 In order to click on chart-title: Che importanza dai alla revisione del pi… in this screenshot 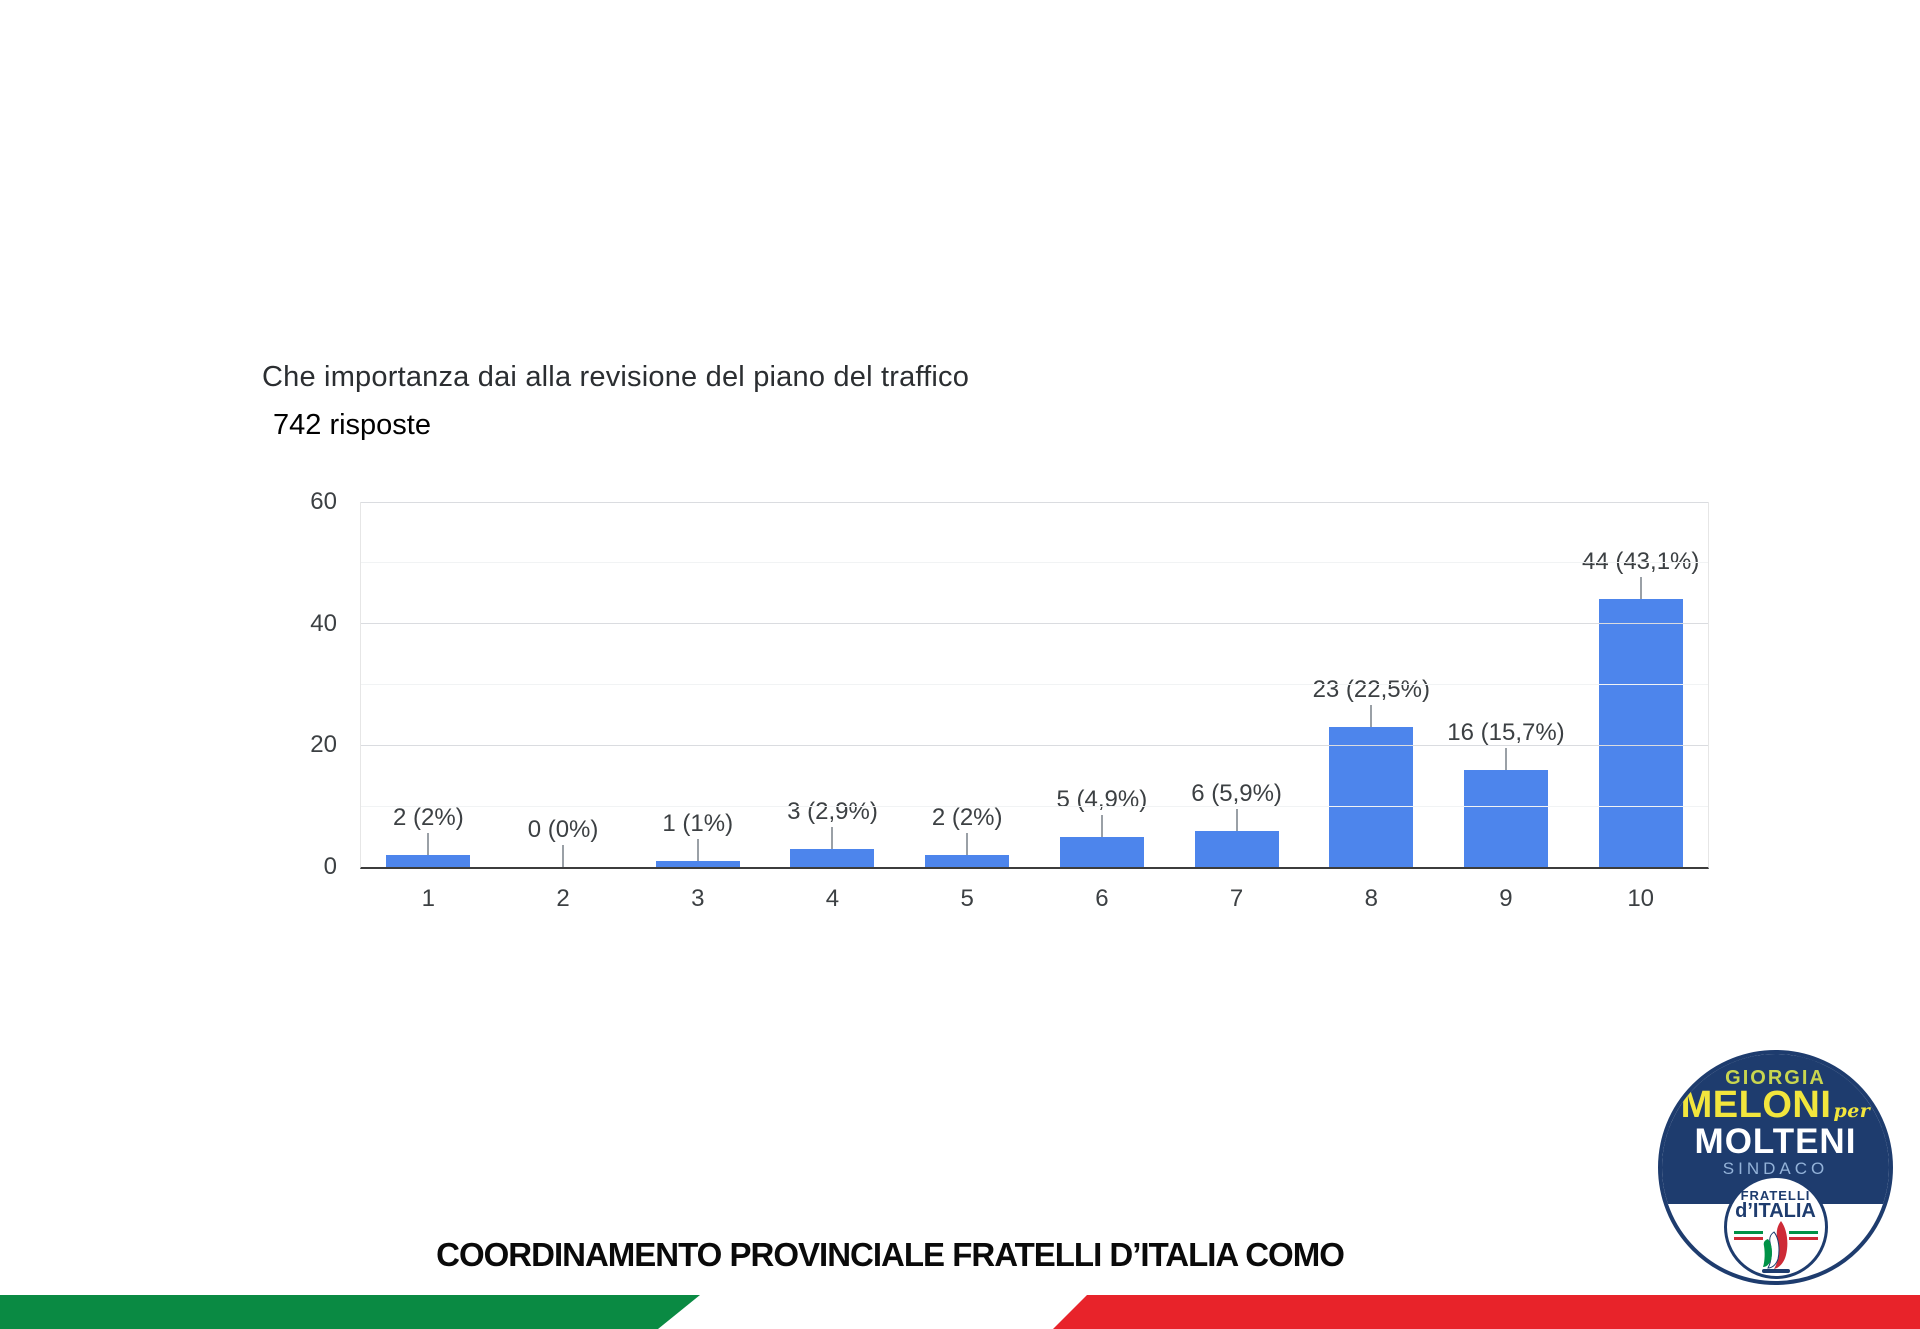, I will do `click(616, 377)`.